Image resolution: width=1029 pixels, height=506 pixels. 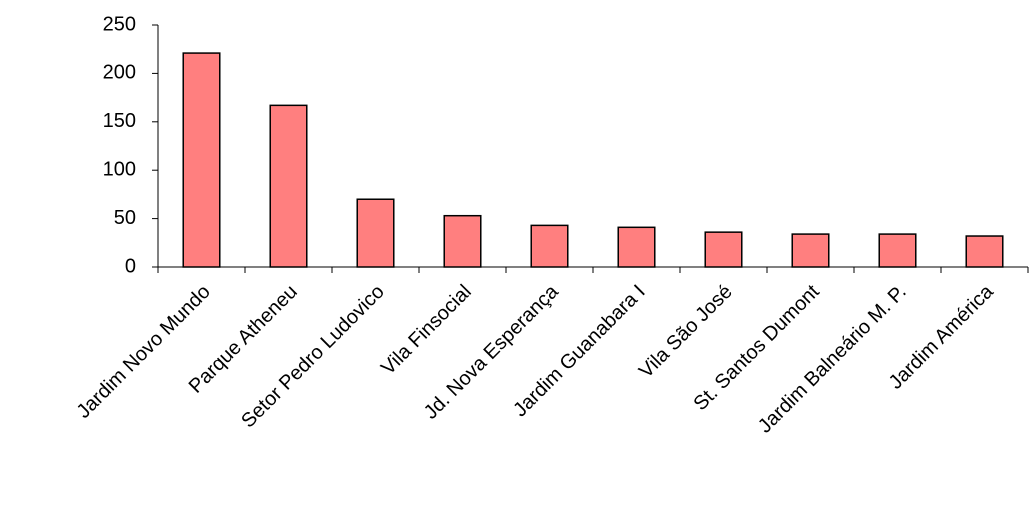 What do you see at coordinates (125, 218) in the screenshot?
I see `y-tick-label: 50` at bounding box center [125, 218].